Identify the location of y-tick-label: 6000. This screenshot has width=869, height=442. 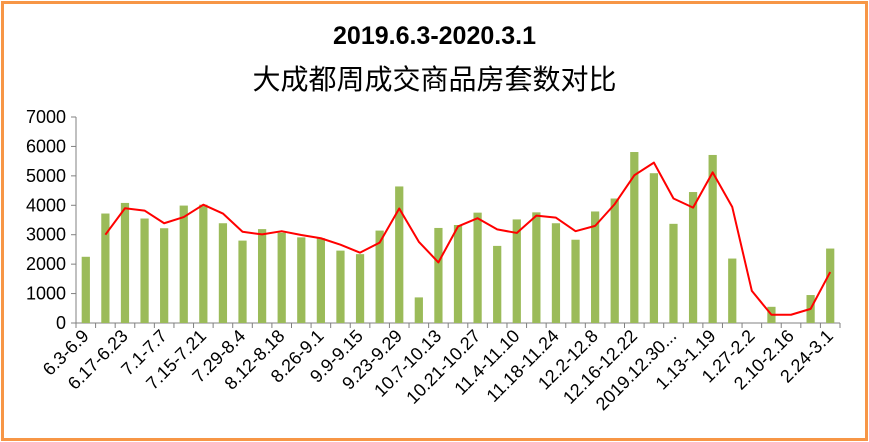
(46, 146).